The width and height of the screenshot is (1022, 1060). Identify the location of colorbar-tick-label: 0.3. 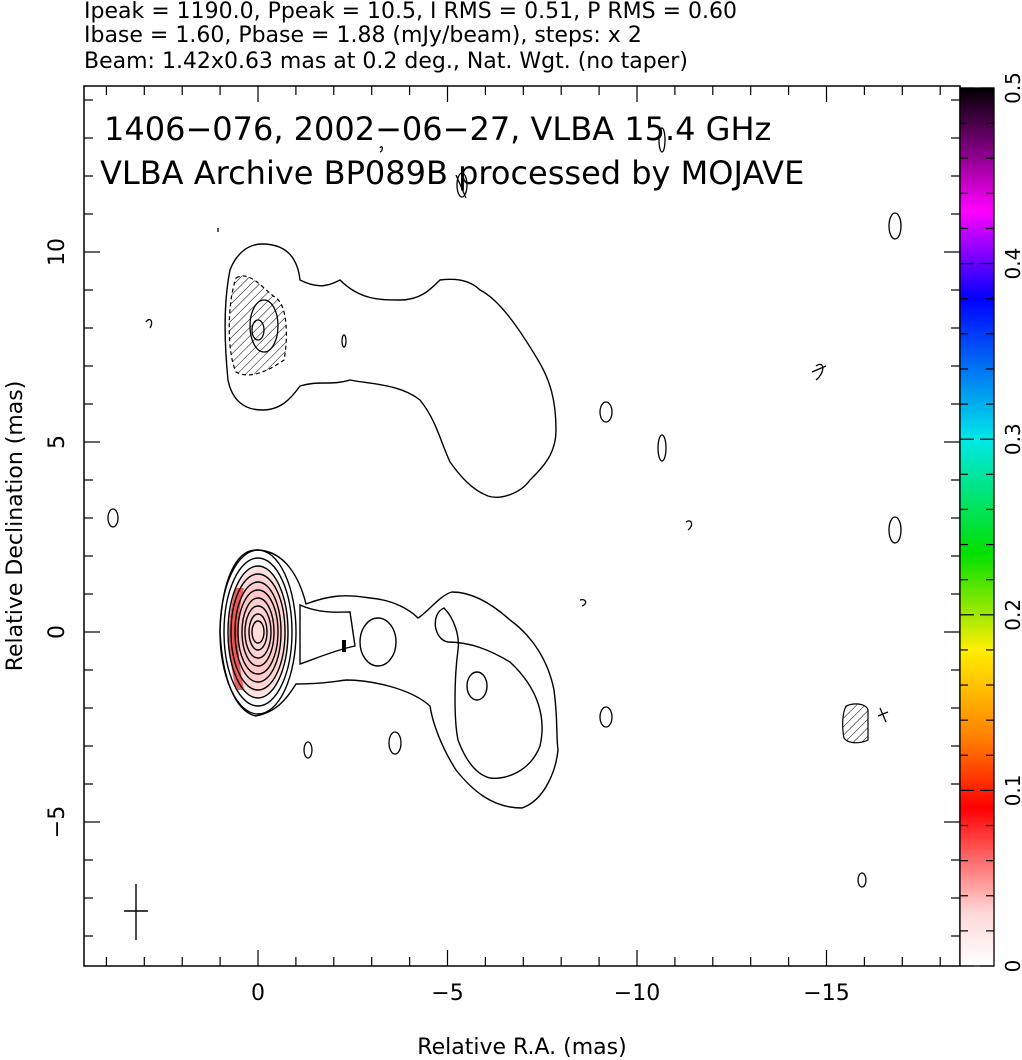
(1011, 439).